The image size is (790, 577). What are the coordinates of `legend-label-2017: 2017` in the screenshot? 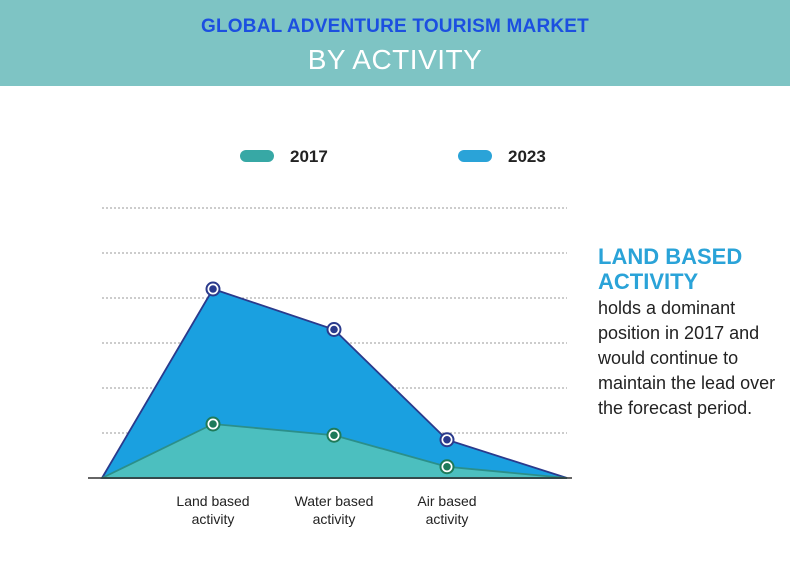 It's located at (309, 156).